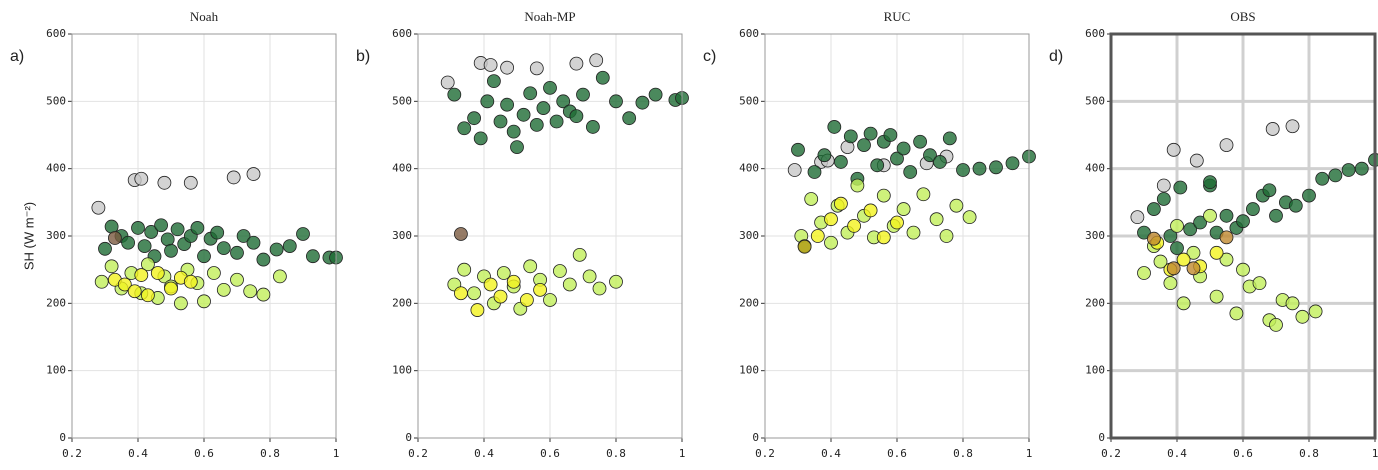  I want to click on panel-label: a), so click(17, 56).